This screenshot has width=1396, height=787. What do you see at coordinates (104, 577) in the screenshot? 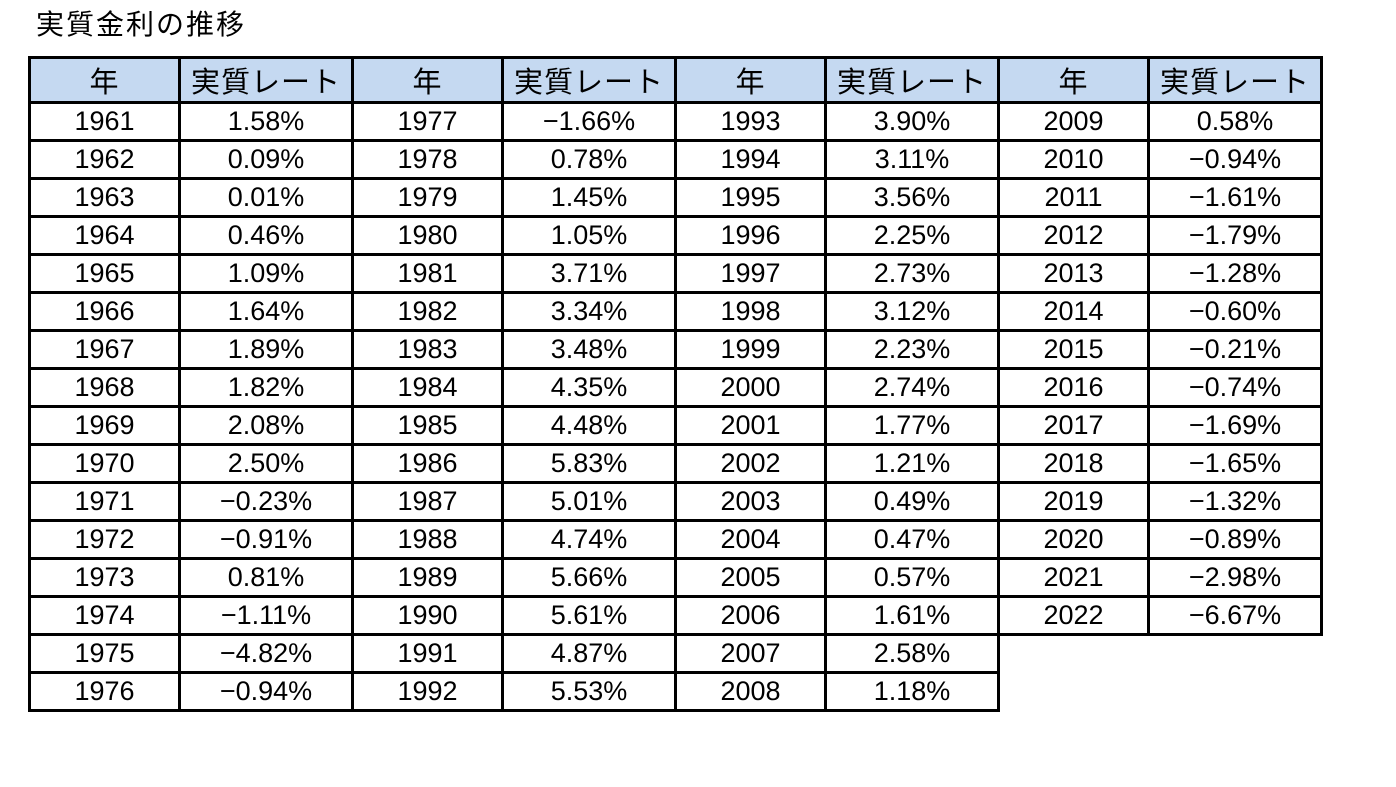
I see `year-cell: 1973` at bounding box center [104, 577].